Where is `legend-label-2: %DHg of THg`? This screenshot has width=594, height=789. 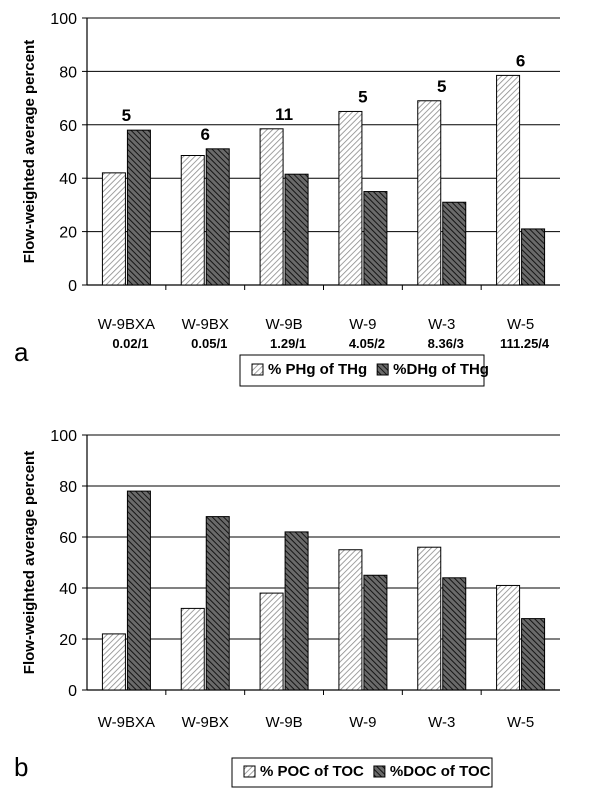 legend-label-2: %DHg of THg is located at coordinates (441, 369).